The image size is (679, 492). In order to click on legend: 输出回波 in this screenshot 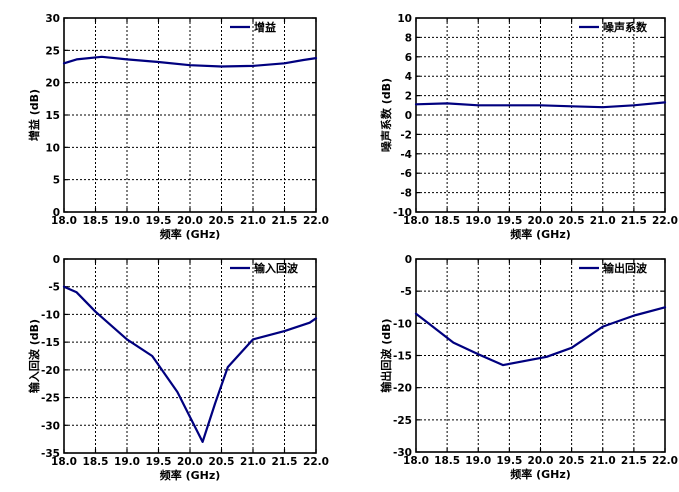, I will do `click(613, 268)`.